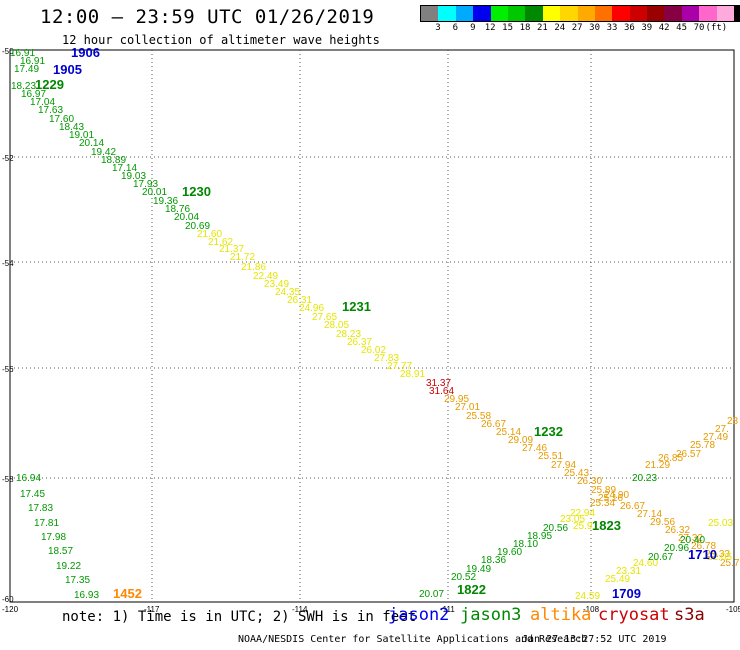 The image size is (740, 650). Describe the element at coordinates (606, 525) in the screenshot. I see `pass-time-label: 1823` at that location.